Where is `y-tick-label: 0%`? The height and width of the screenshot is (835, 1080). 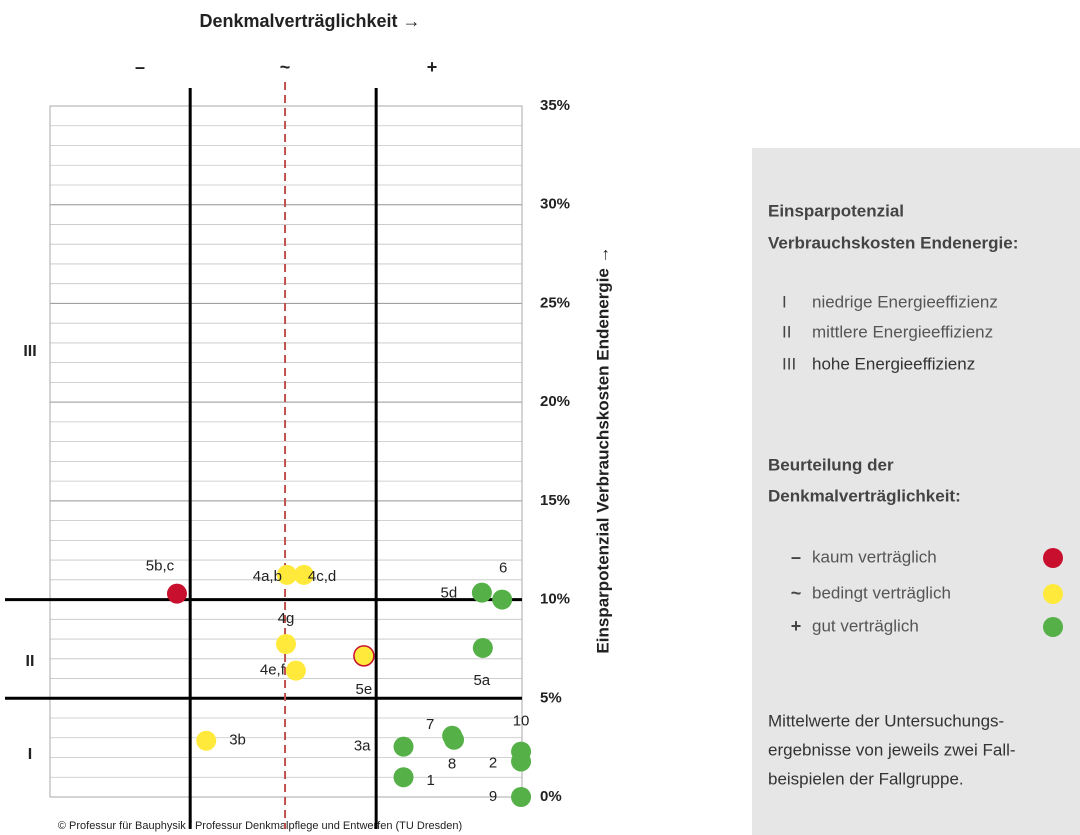 y-tick-label: 0% is located at coordinates (551, 796).